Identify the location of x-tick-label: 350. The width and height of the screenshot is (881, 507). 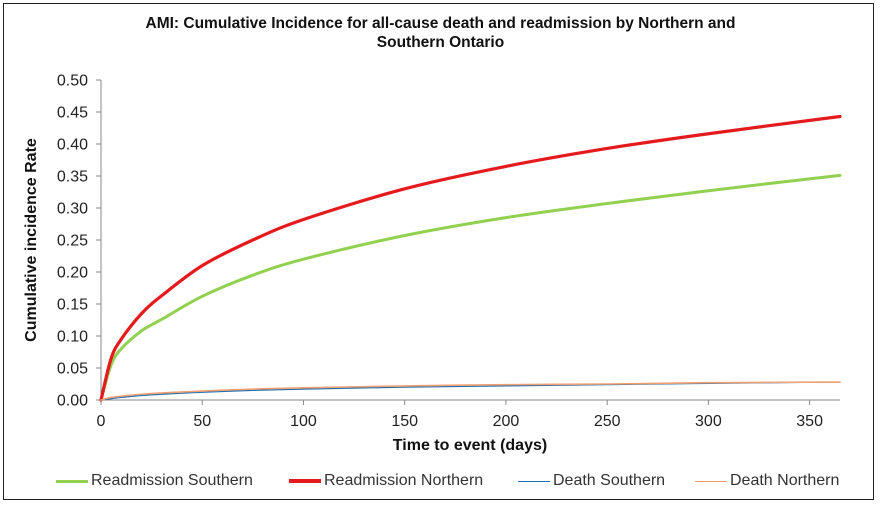
(809, 421).